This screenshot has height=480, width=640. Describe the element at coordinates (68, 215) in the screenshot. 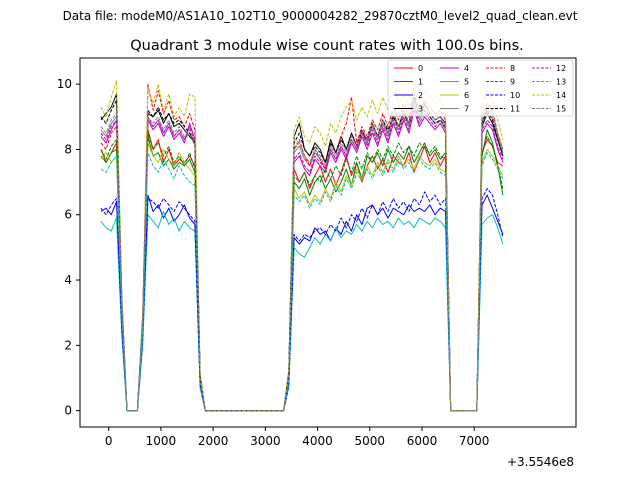

I see `y-tick-label: 6` at that location.